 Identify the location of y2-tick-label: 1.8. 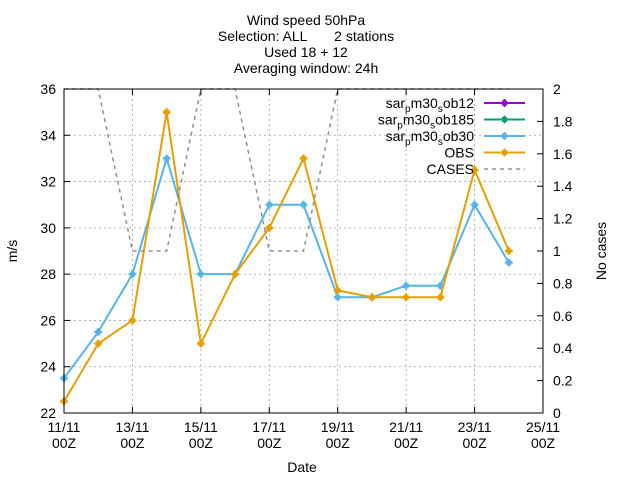
(563, 121).